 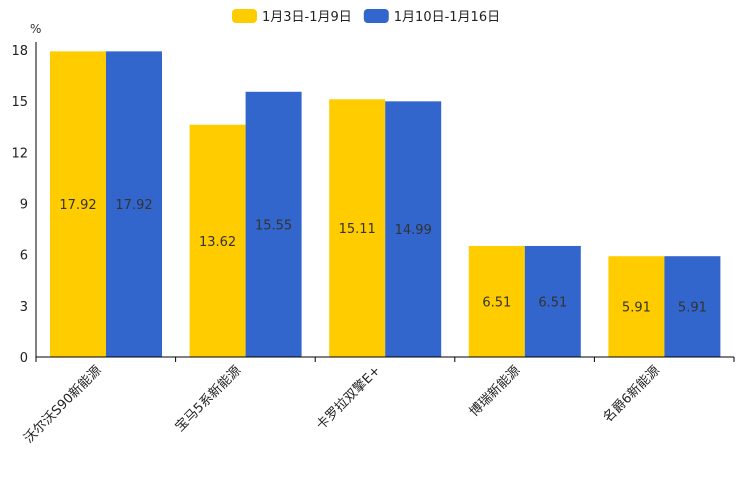 What do you see at coordinates (19, 153) in the screenshot?
I see `y-tick-label: 12` at bounding box center [19, 153].